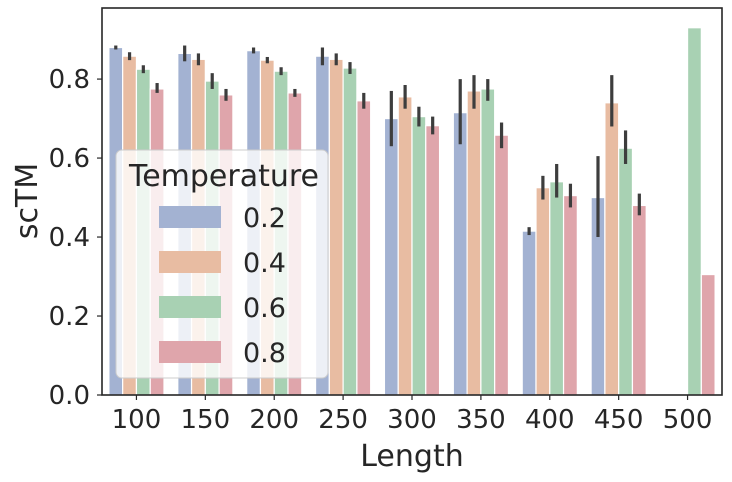 The image size is (732, 482). I want to click on legend-swatch-0.4, so click(190, 262).